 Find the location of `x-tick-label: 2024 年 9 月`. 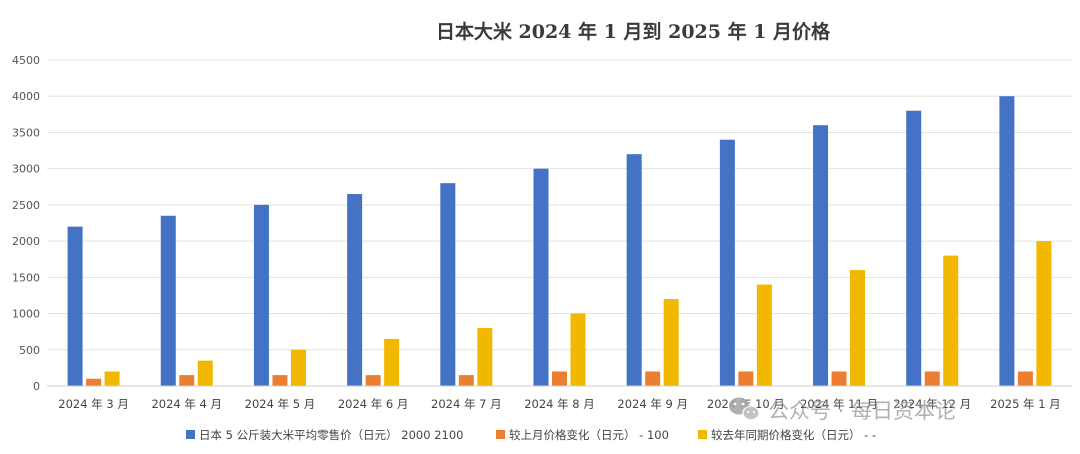

x-tick-label: 2024 年 9 月 is located at coordinates (652, 404).